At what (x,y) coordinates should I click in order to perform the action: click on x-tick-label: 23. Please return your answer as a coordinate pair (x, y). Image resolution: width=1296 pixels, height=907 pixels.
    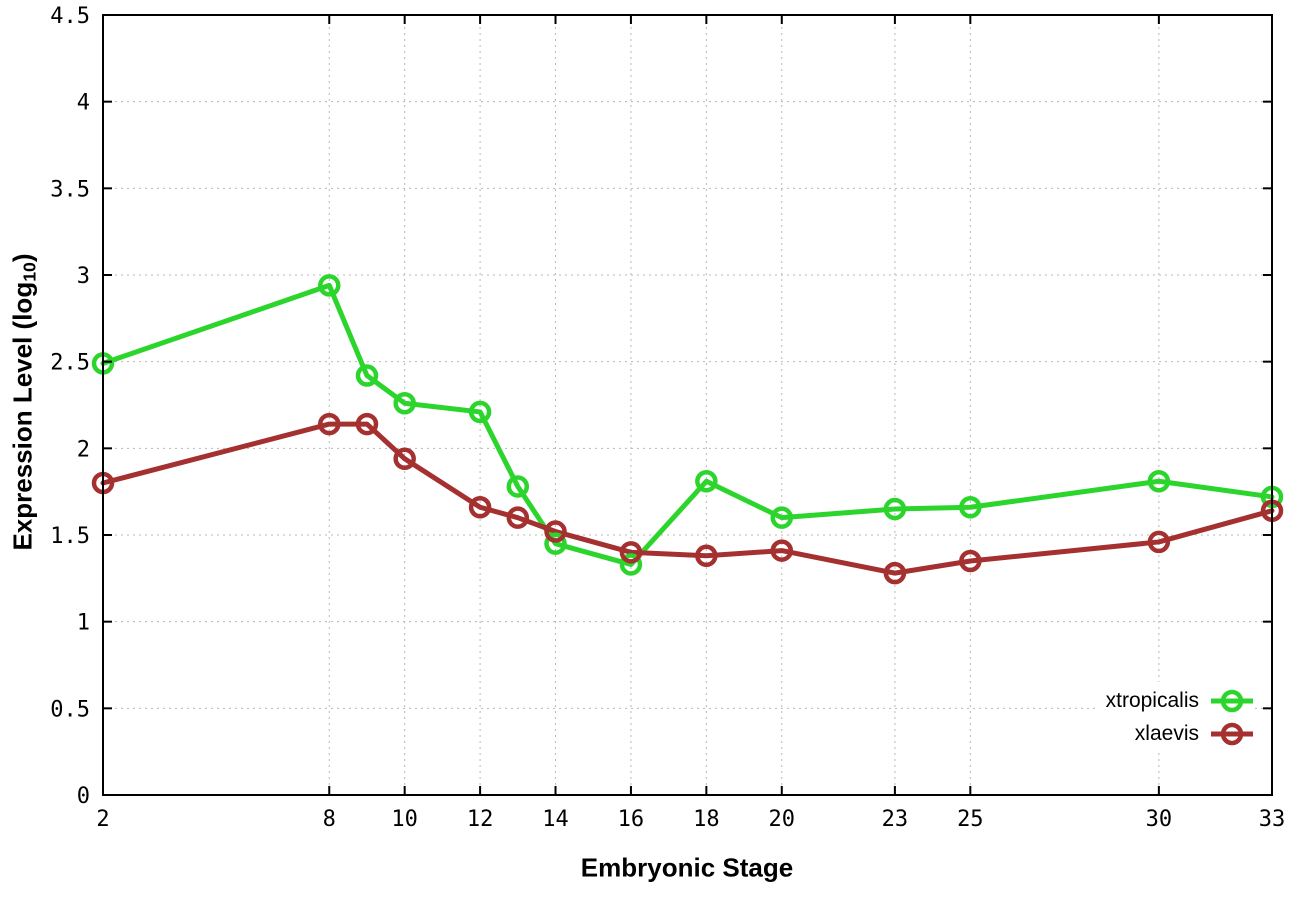
    Looking at the image, I should click on (895, 819).